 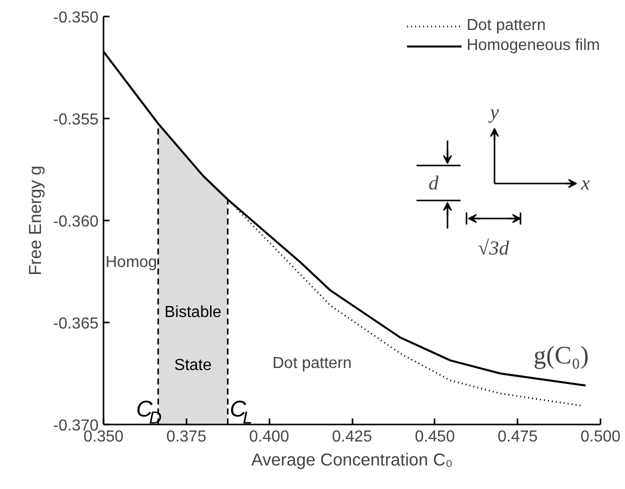 I want to click on x-tick-label: 0.375, so click(x=186, y=437).